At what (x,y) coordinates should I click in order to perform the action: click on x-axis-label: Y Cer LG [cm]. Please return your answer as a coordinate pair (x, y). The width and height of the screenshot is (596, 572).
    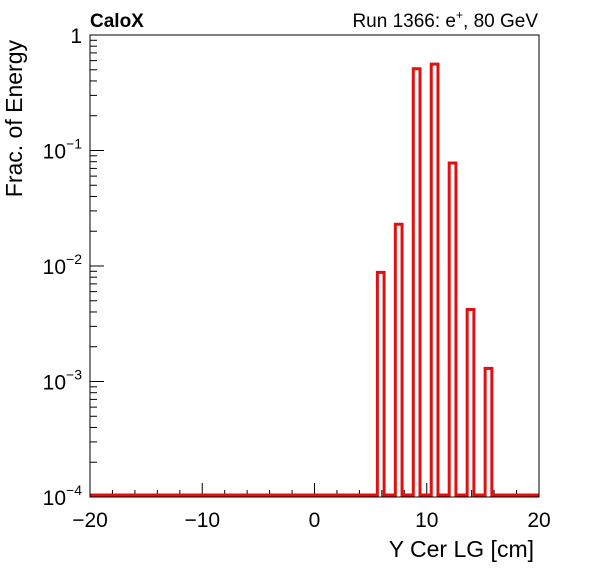
    Looking at the image, I should click on (461, 549).